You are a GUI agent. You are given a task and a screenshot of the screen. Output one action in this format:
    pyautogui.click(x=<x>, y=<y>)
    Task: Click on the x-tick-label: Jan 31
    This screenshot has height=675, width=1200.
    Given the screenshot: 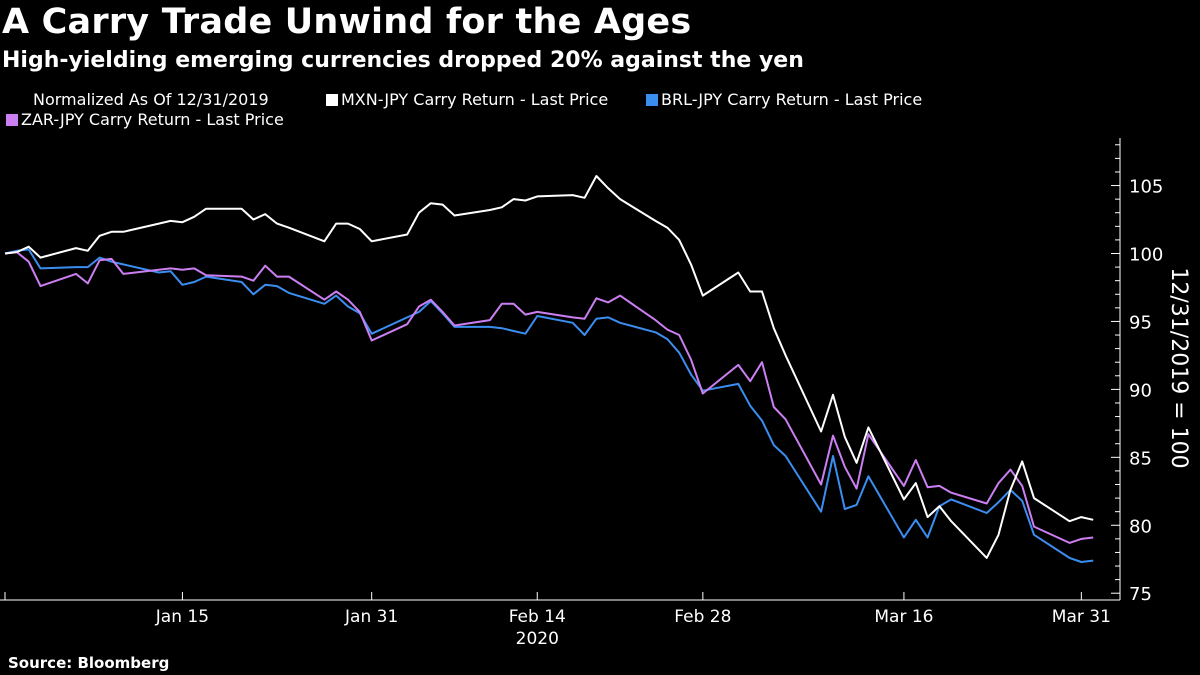 What is the action you would take?
    pyautogui.click(x=371, y=617)
    